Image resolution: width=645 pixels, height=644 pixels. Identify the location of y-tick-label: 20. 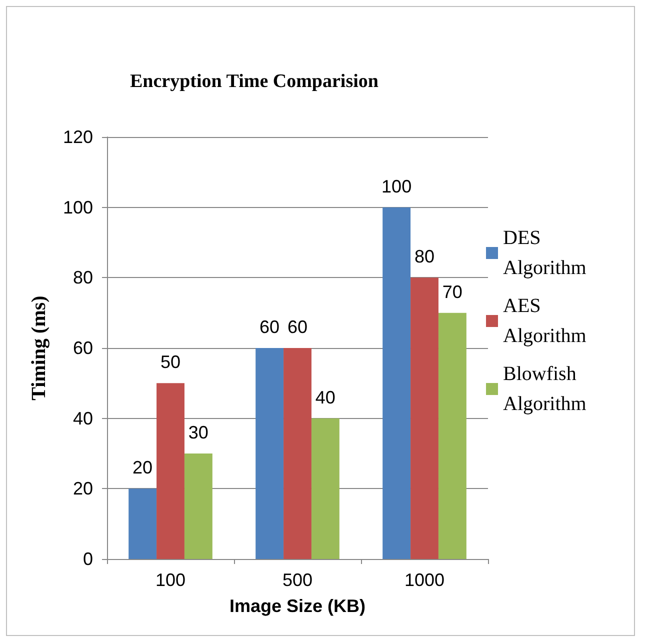
(82, 488).